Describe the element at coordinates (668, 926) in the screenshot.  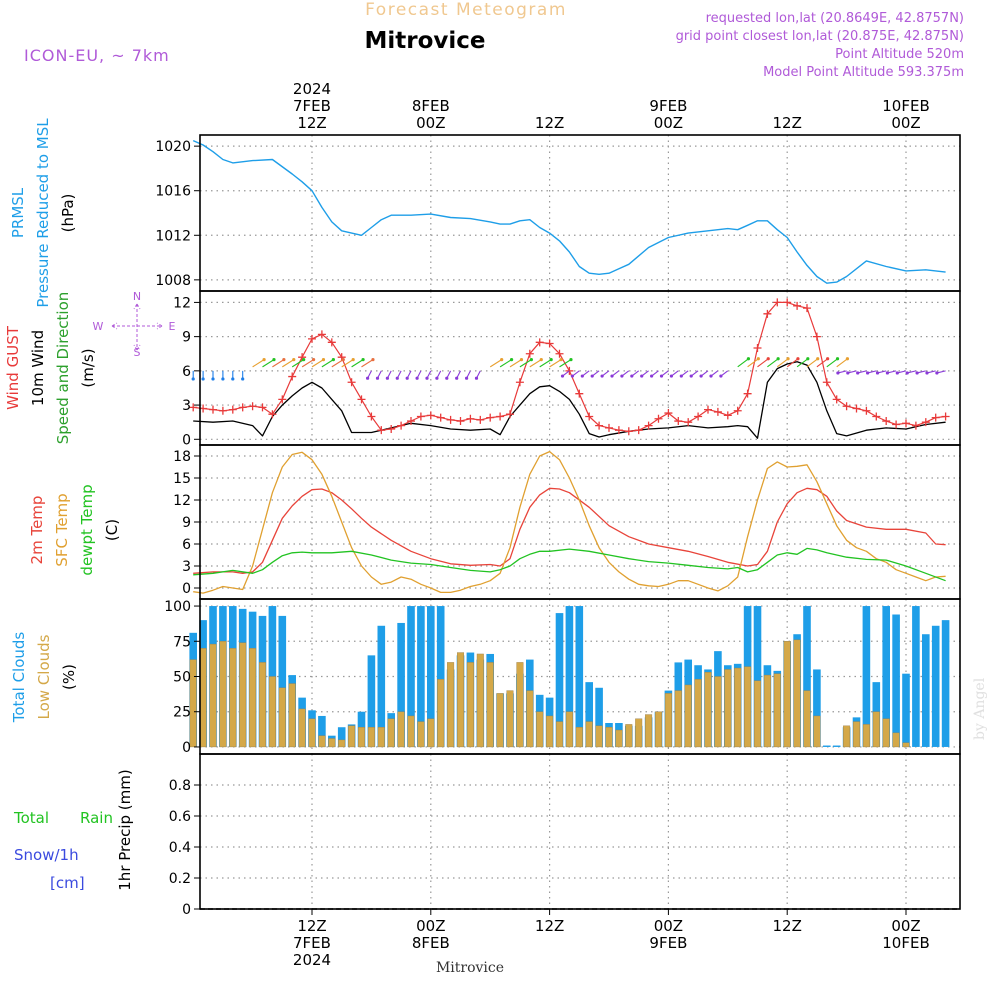
I see `time-label-bottom: 00Z` at that location.